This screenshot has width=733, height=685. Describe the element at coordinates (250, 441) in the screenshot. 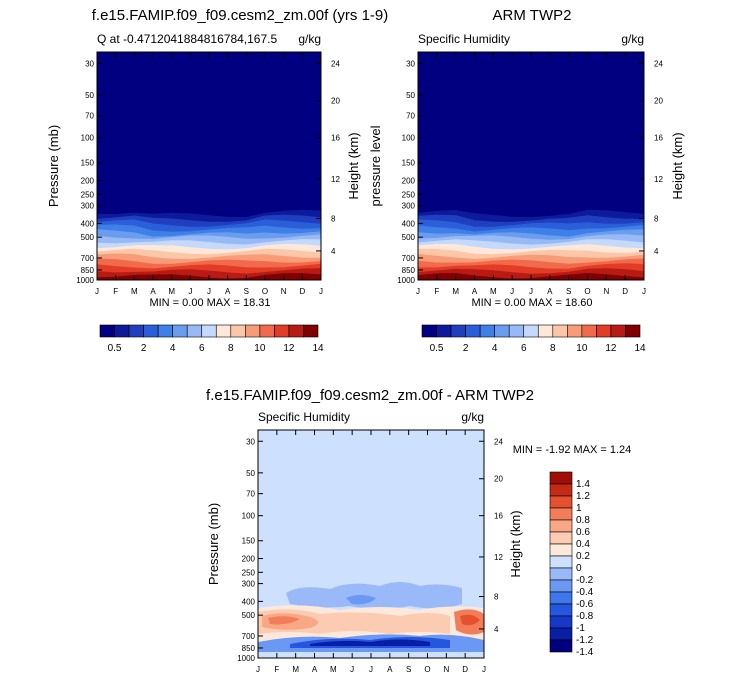

I see `p2-y-tick-label-0: 30` at that location.